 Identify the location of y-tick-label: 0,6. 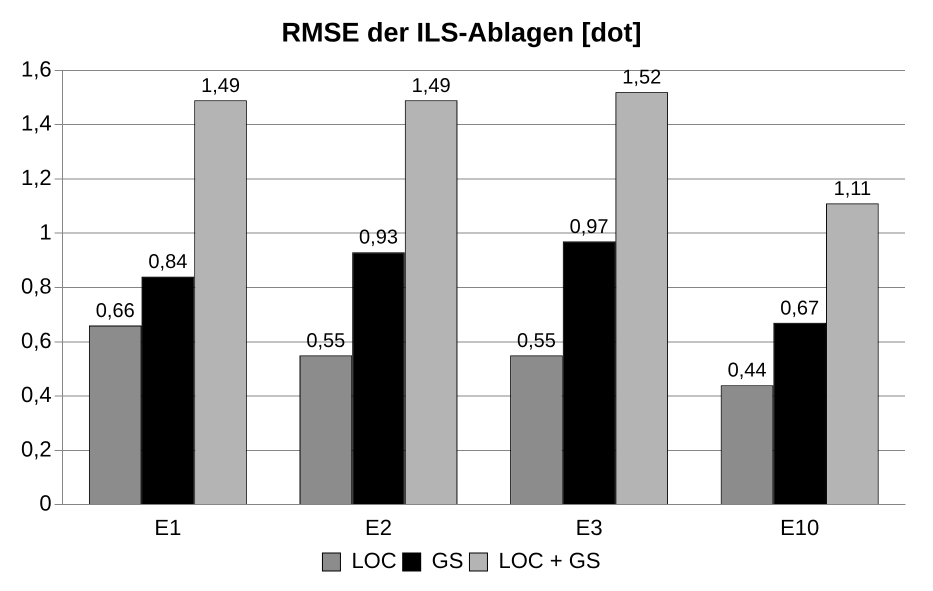
(36, 340).